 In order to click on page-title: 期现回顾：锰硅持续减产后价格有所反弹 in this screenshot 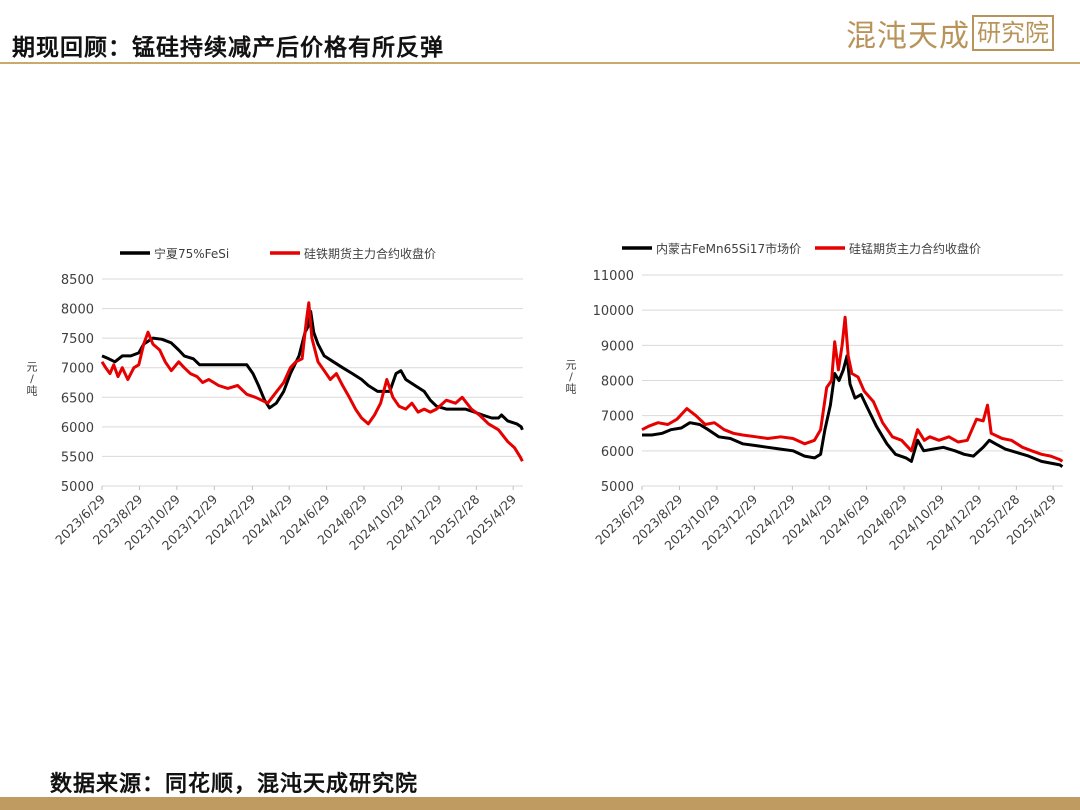, I will do `click(228, 47)`.